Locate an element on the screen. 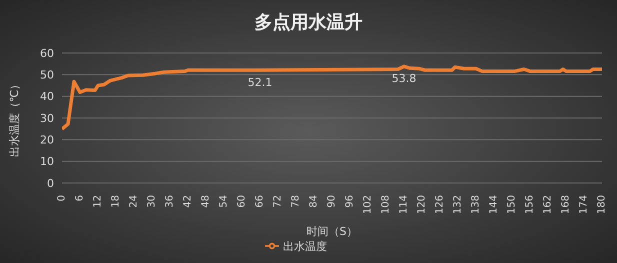  x-tick-label: 42 is located at coordinates (188, 201).